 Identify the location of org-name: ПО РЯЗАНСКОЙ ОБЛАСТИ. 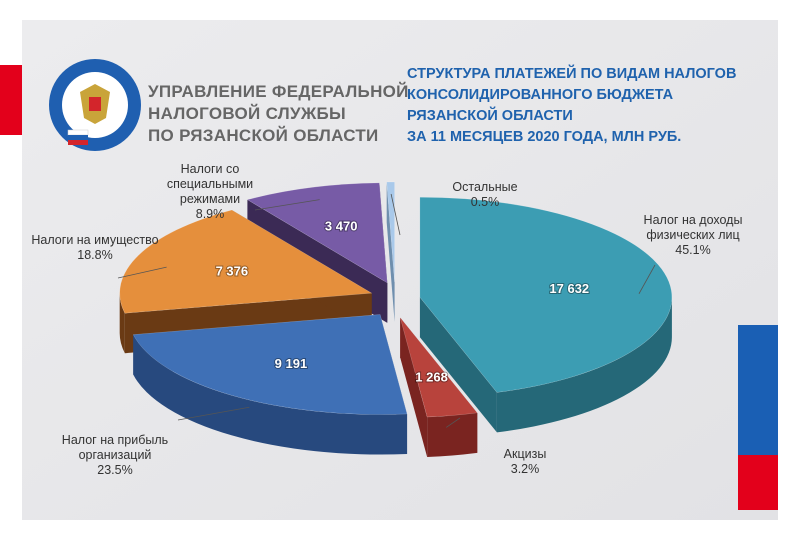
(263, 135).